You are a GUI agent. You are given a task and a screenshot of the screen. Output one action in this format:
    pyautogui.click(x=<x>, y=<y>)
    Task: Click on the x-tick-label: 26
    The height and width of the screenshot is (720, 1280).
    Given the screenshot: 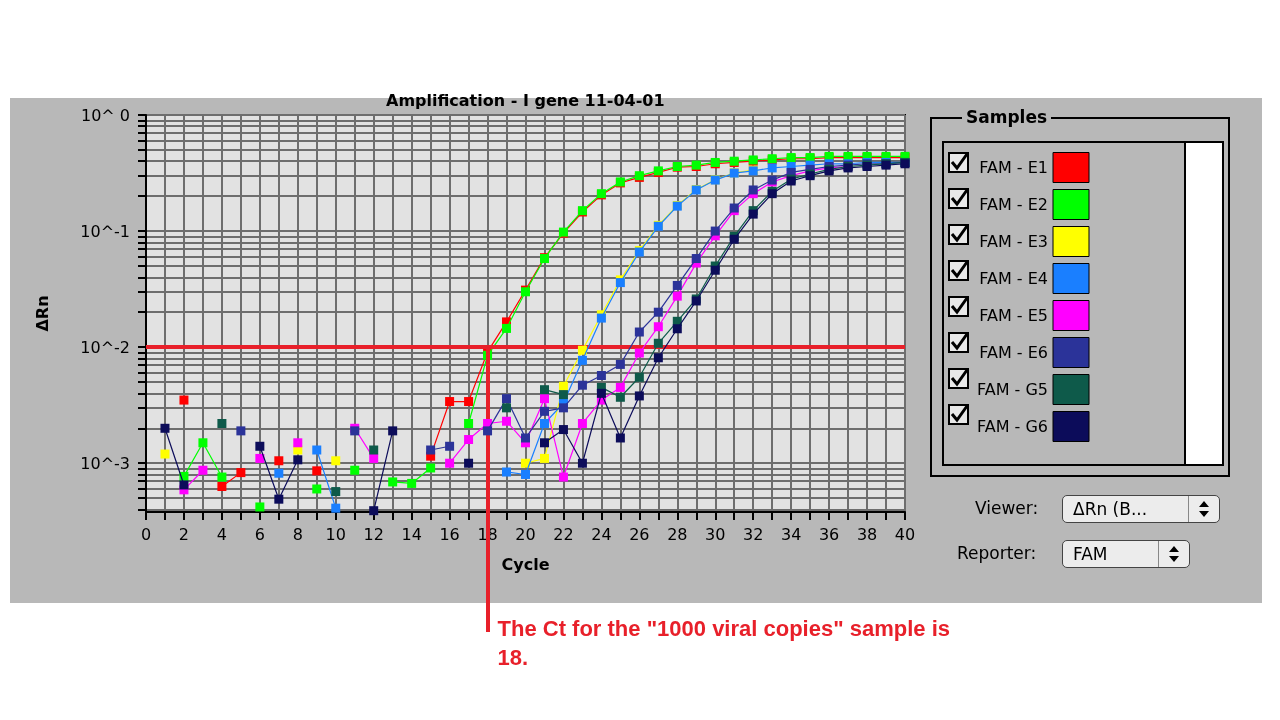 What is the action you would take?
    pyautogui.click(x=639, y=534)
    